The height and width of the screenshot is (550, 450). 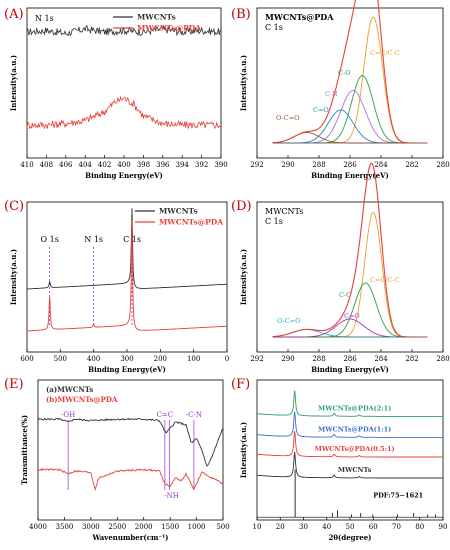 I want to click on x-tick-label: 2500, so click(x=117, y=527).